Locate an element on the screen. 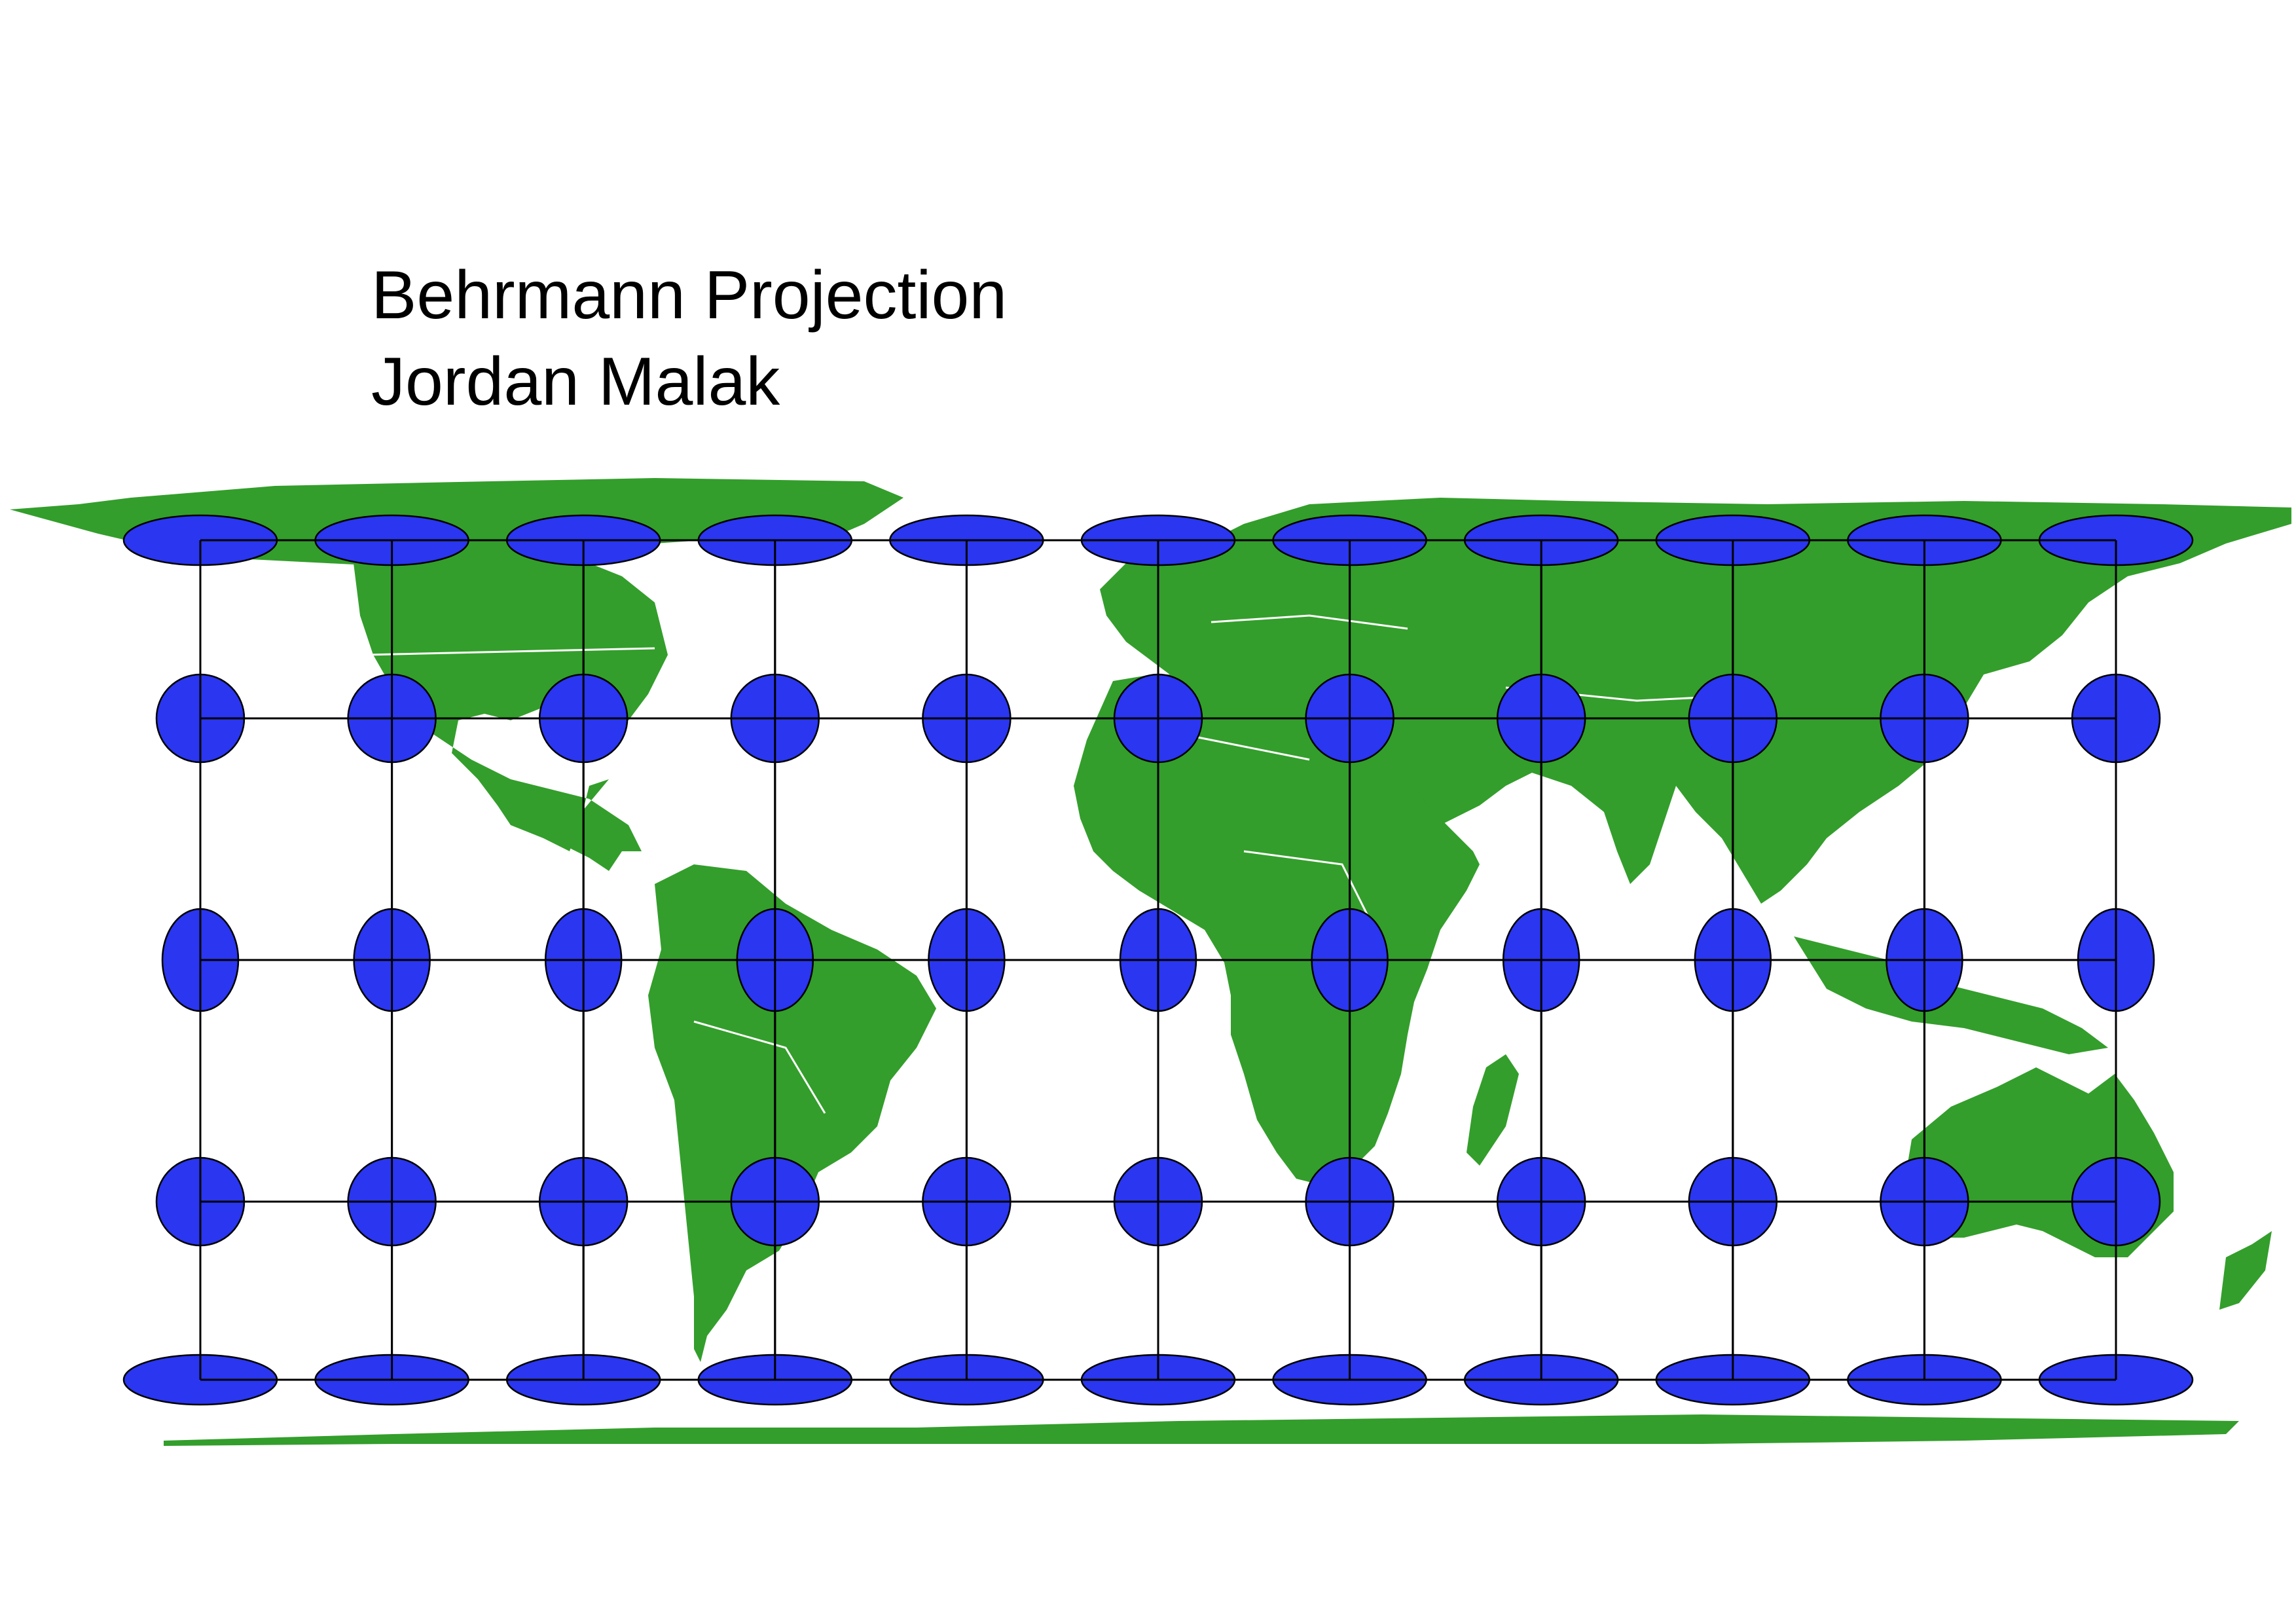 This screenshot has height=1624, width=2296. land-south-america is located at coordinates (792, 1113).